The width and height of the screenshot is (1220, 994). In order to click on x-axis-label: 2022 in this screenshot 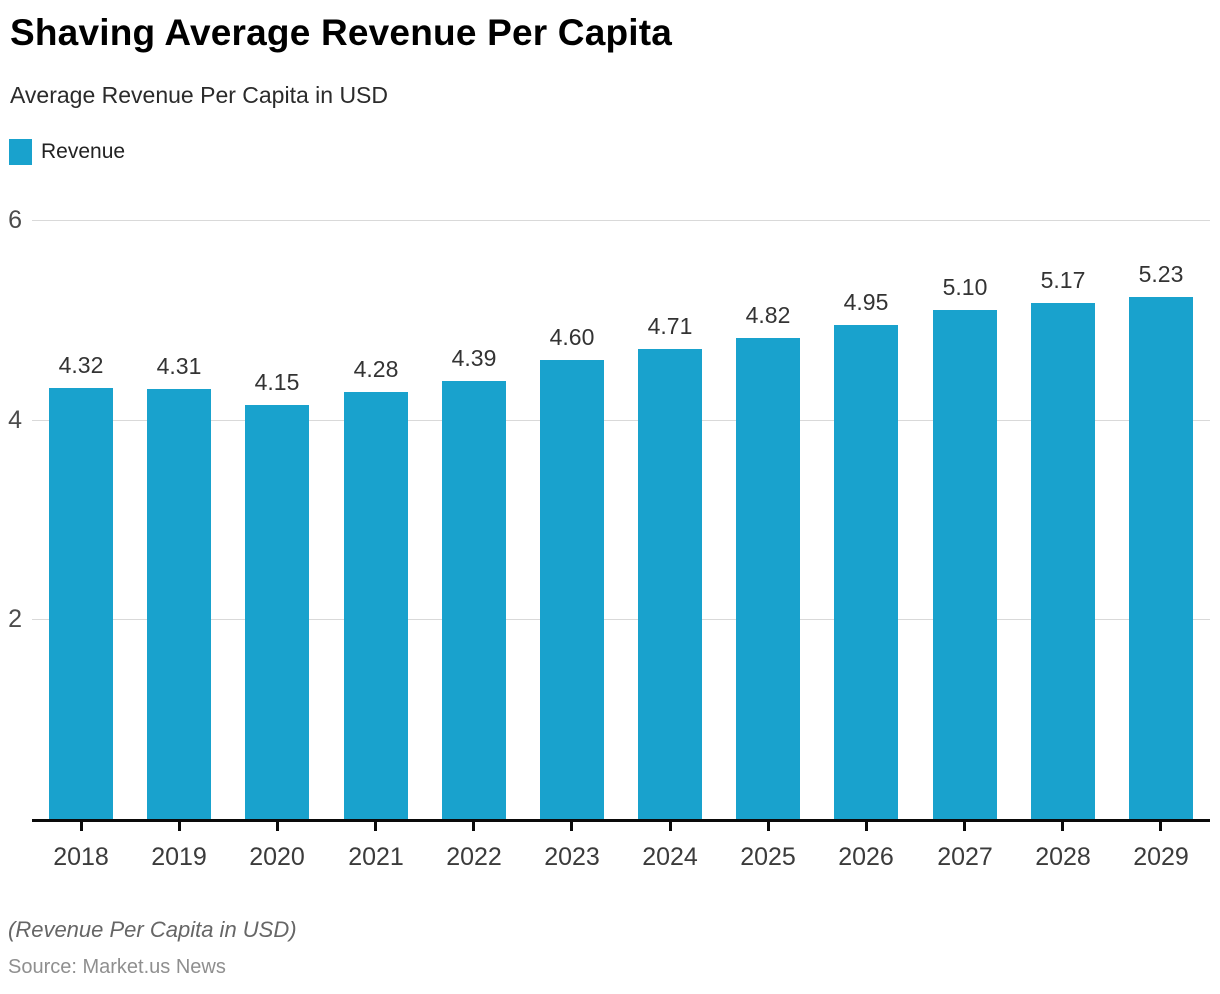, I will do `click(474, 857)`.